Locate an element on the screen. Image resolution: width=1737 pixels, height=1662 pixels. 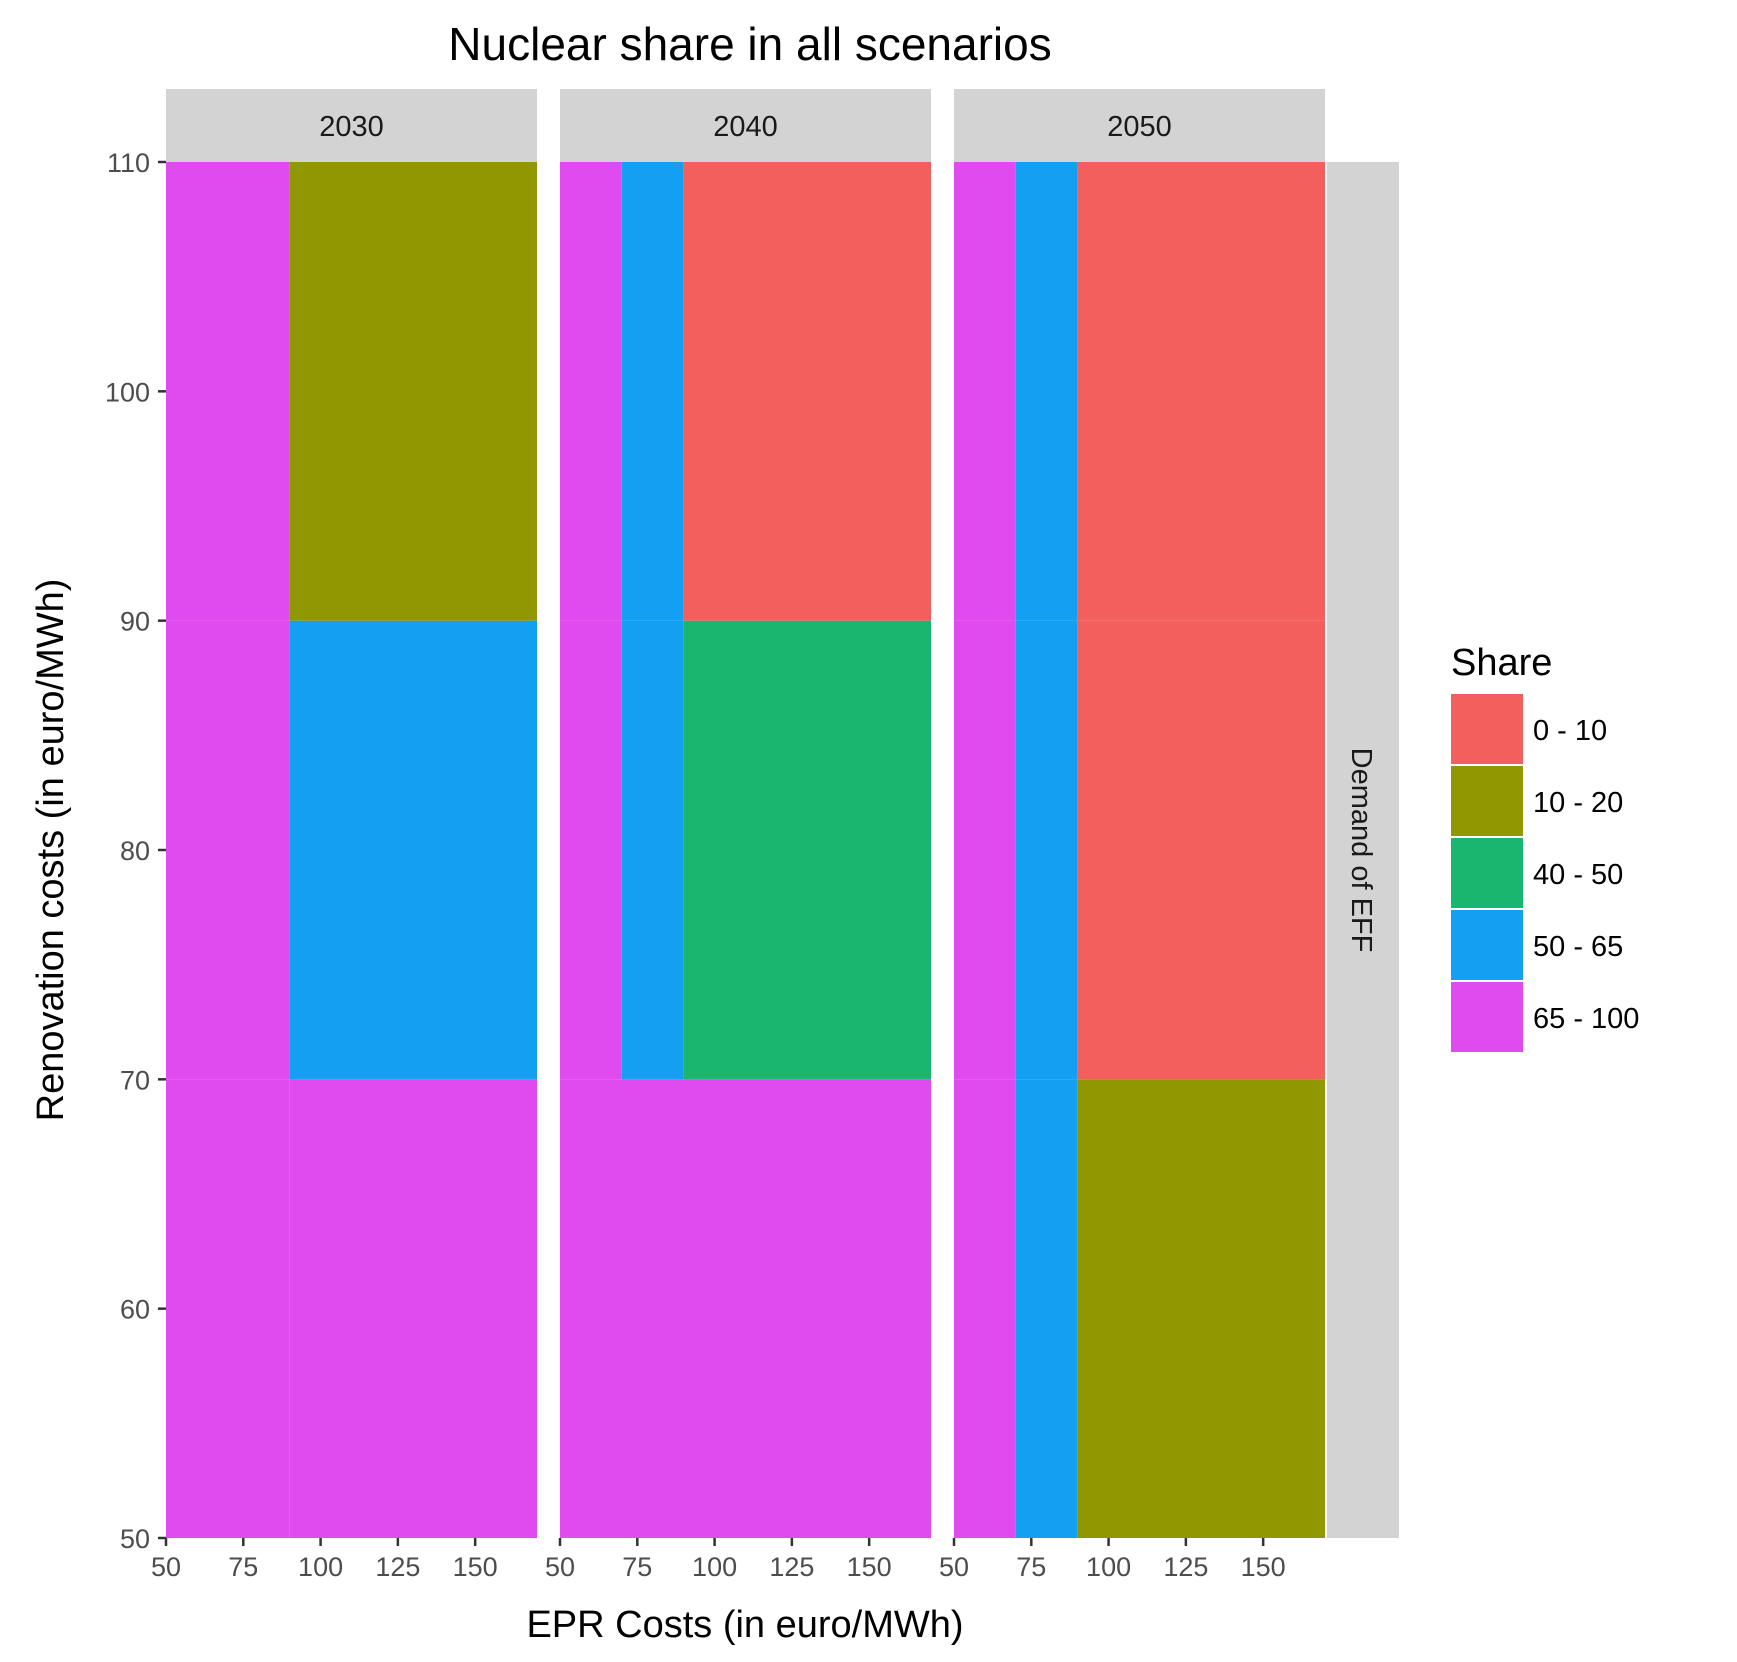
y-tick-label: 110 is located at coordinates (128, 163).